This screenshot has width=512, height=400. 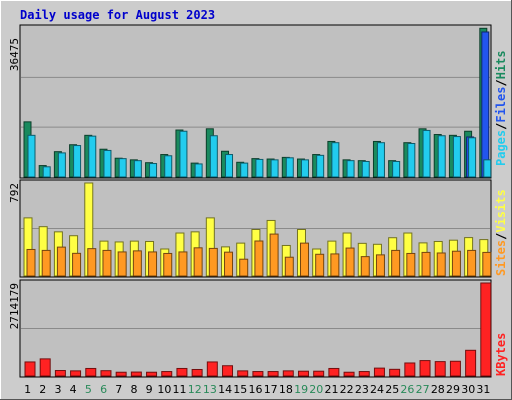 What do you see at coordinates (117, 15) in the screenshot?
I see `chart-title: Daily usage for August 2023` at bounding box center [117, 15].